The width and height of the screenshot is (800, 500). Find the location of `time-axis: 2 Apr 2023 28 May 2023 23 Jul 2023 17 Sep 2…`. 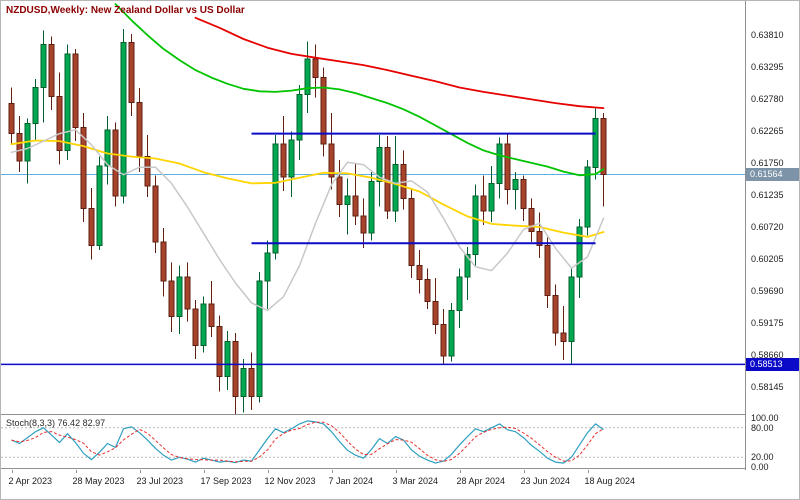

time-axis: 2 Apr 2023 28 May 2023 23 Jul 2023 17 Sep 2… is located at coordinates (400, 484).